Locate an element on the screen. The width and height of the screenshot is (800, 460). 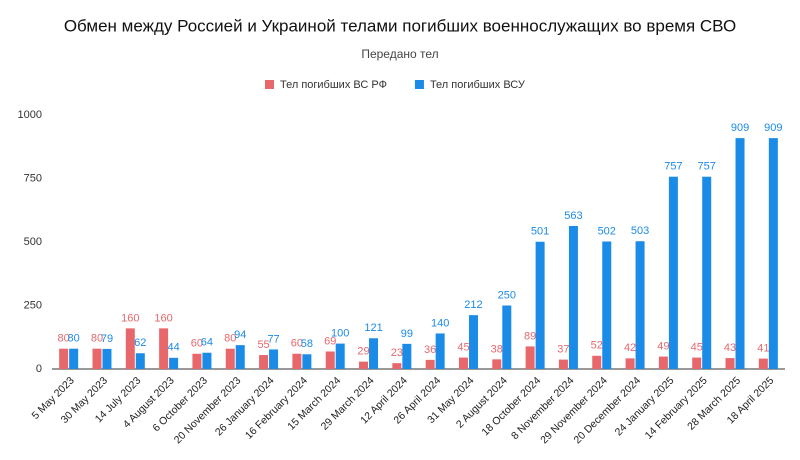
y-tick-label: 750 is located at coordinates (33, 178).